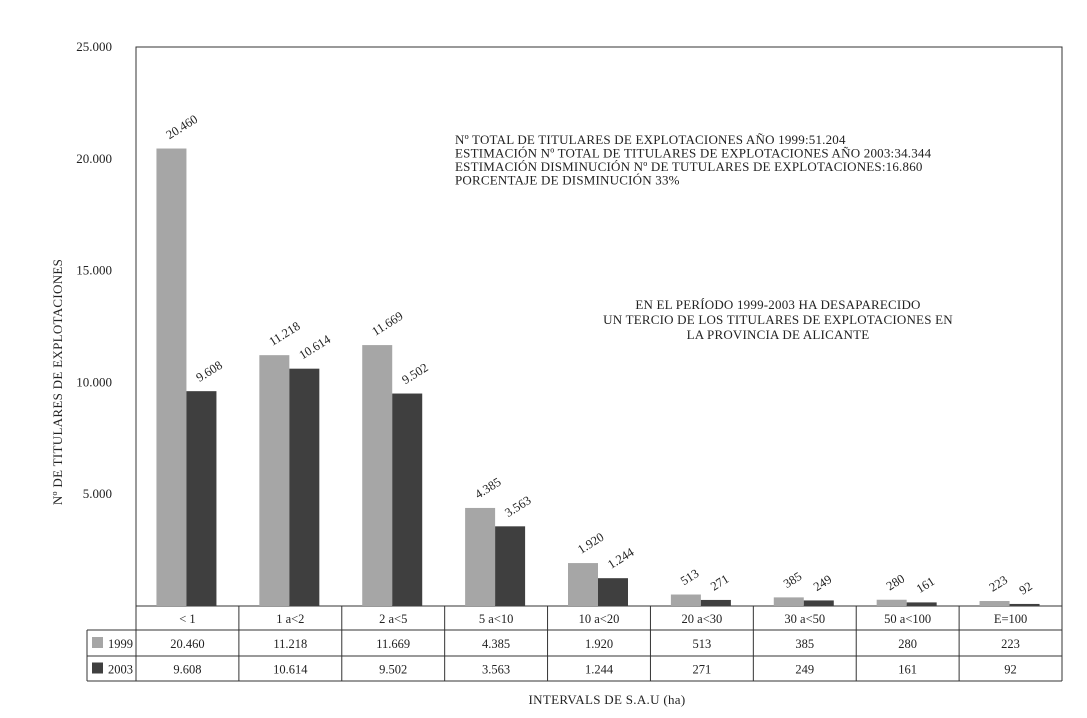 Image resolution: width=1087 pixels, height=718 pixels. What do you see at coordinates (702, 644) in the screenshot?
I see `table-cell-1999-5: 513` at bounding box center [702, 644].